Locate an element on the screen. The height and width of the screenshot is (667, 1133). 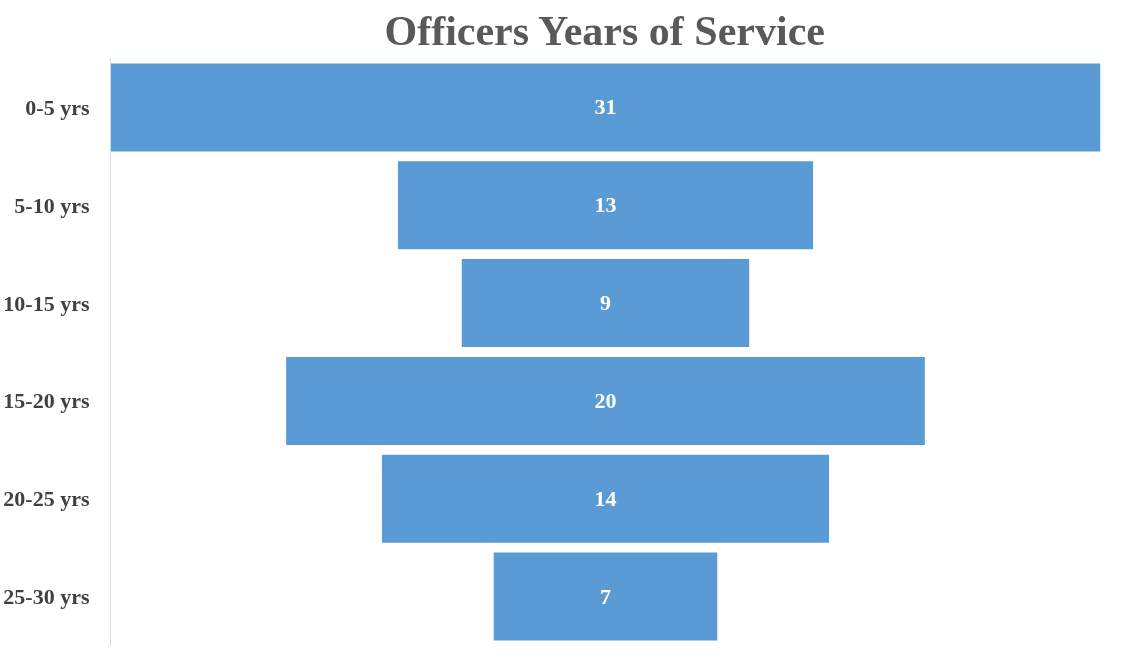
category-label: 25-30 yrs is located at coordinates (46, 597).